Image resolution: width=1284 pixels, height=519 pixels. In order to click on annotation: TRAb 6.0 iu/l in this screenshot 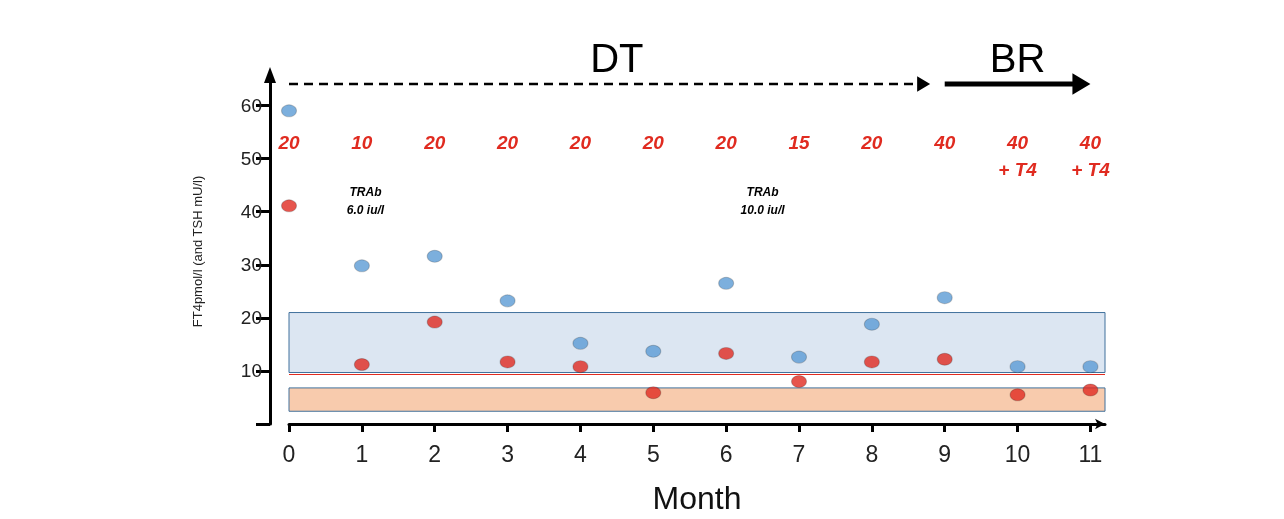, I will do `click(365, 201)`.